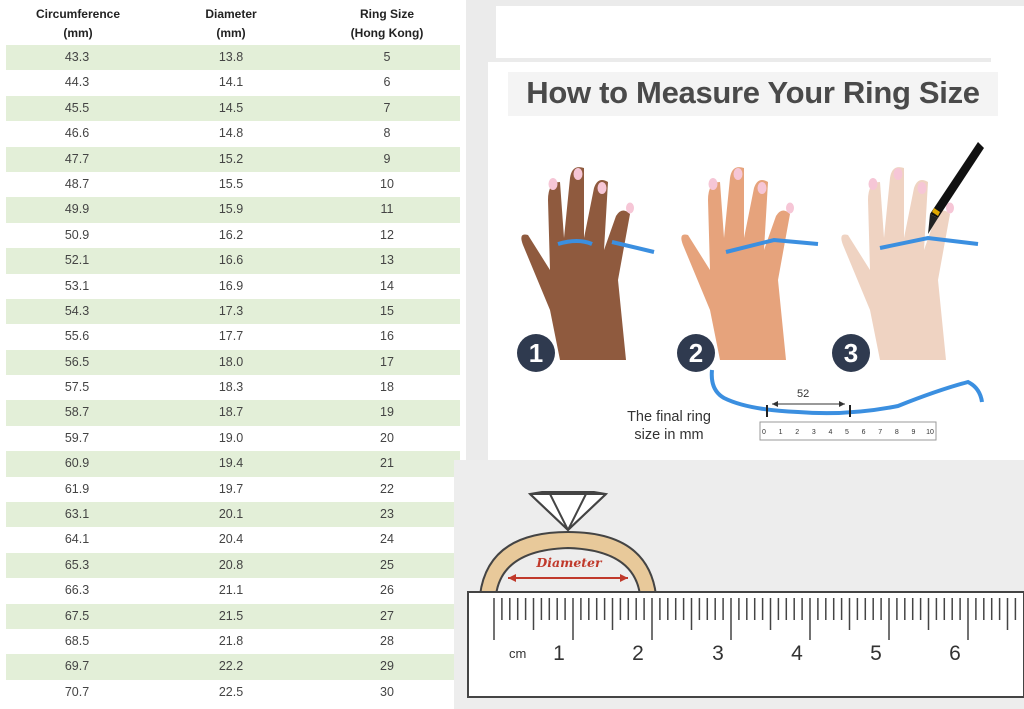  I want to click on infographic-title: How to Measure Your Ring Size, so click(753, 94).